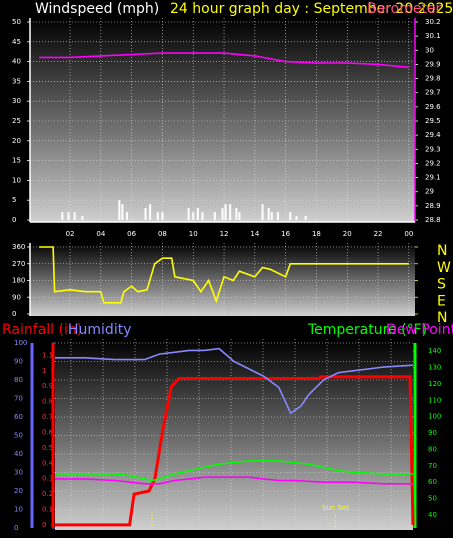 The image size is (453, 538). What do you see at coordinates (433, 121) in the screenshot?
I see `tick-label: 29.5` at bounding box center [433, 121].